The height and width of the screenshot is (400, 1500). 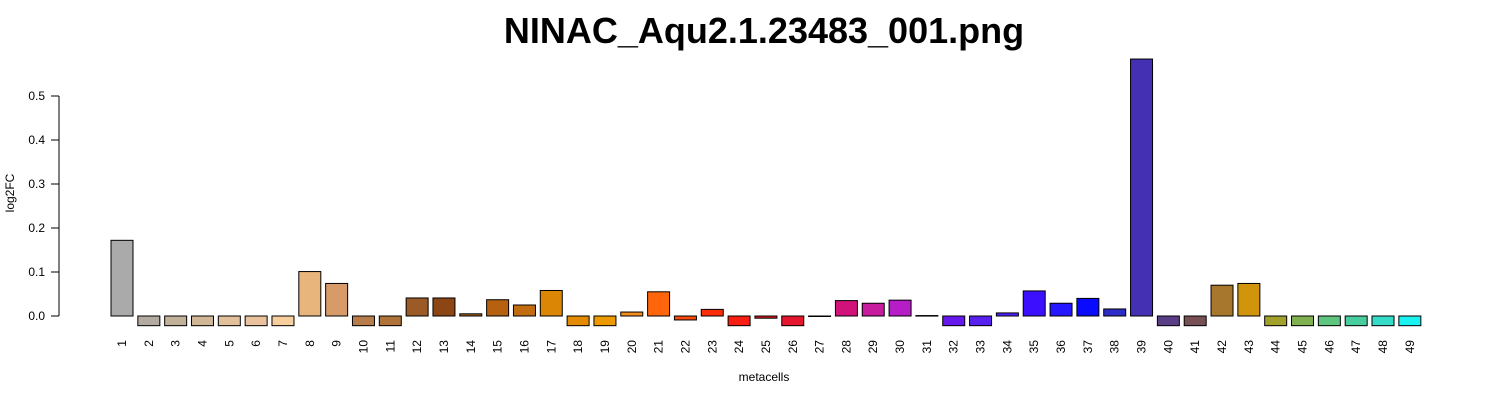 What do you see at coordinates (444, 347) in the screenshot?
I see `x-tick-label: 13` at bounding box center [444, 347].